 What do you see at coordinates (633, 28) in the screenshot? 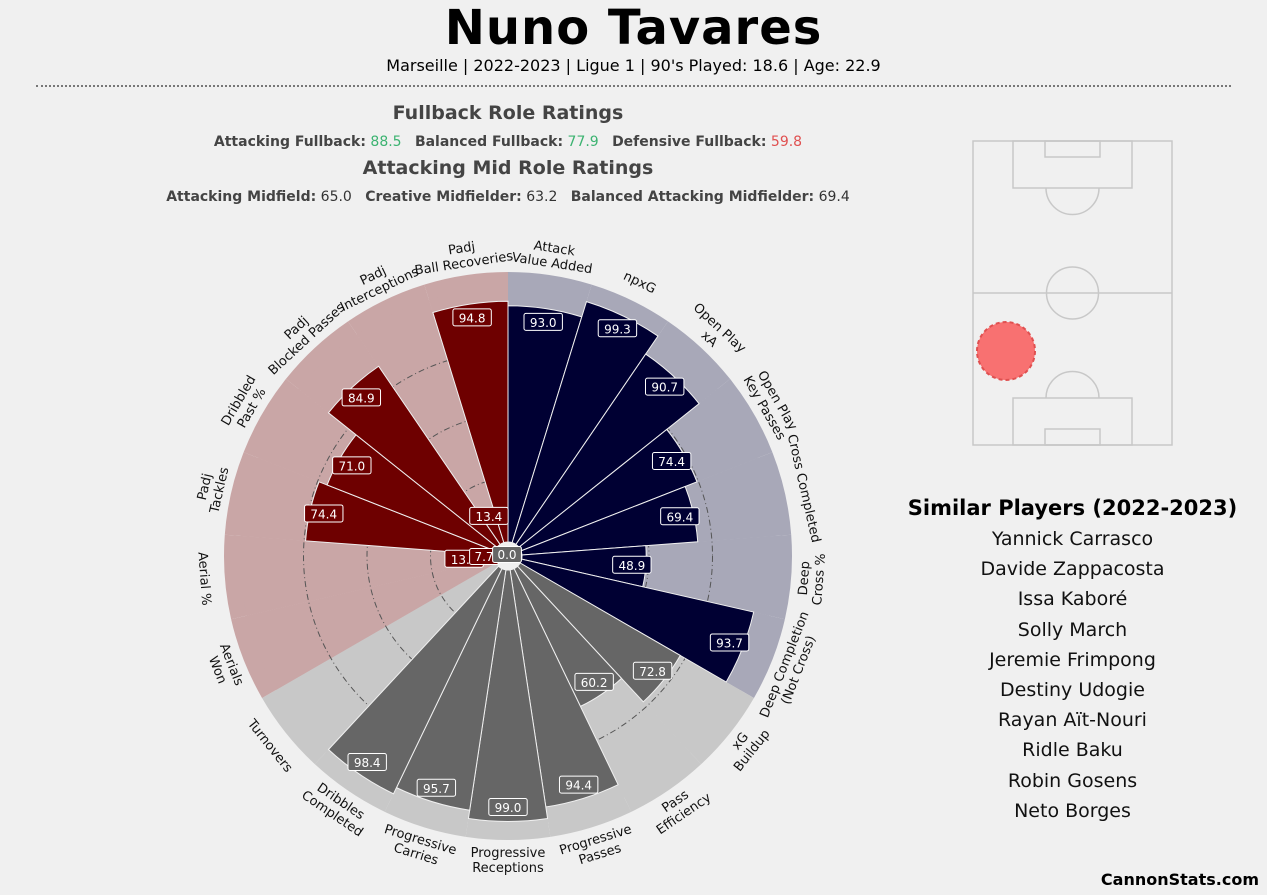
I see `player-name-title: Nuno Tavares` at bounding box center [633, 28].